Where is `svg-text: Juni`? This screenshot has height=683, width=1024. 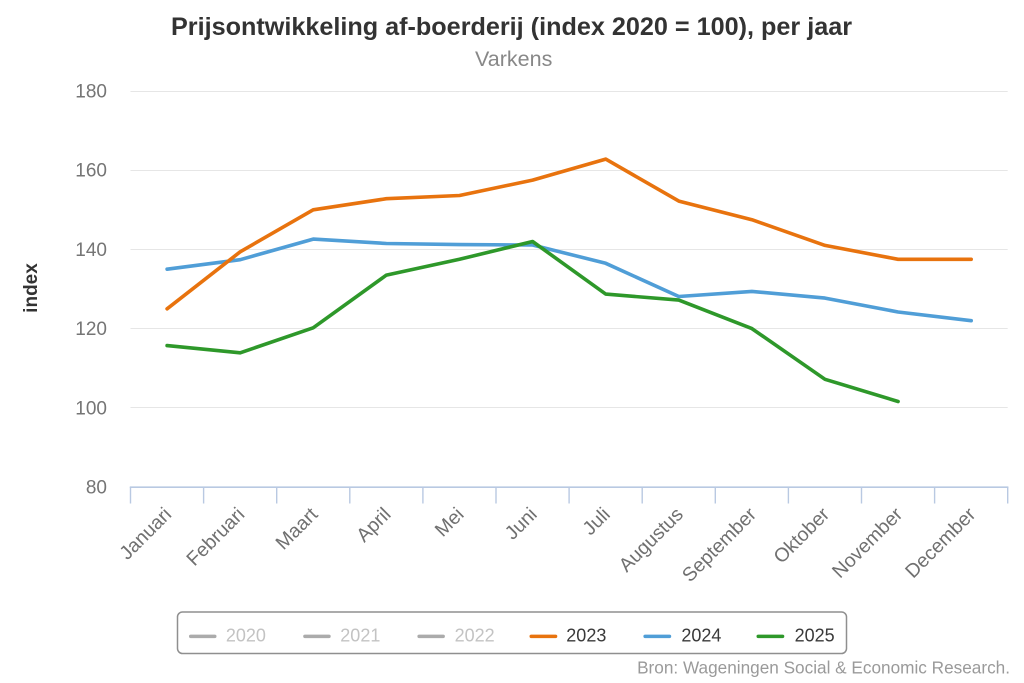 svg-text: Juni is located at coordinates (521, 523).